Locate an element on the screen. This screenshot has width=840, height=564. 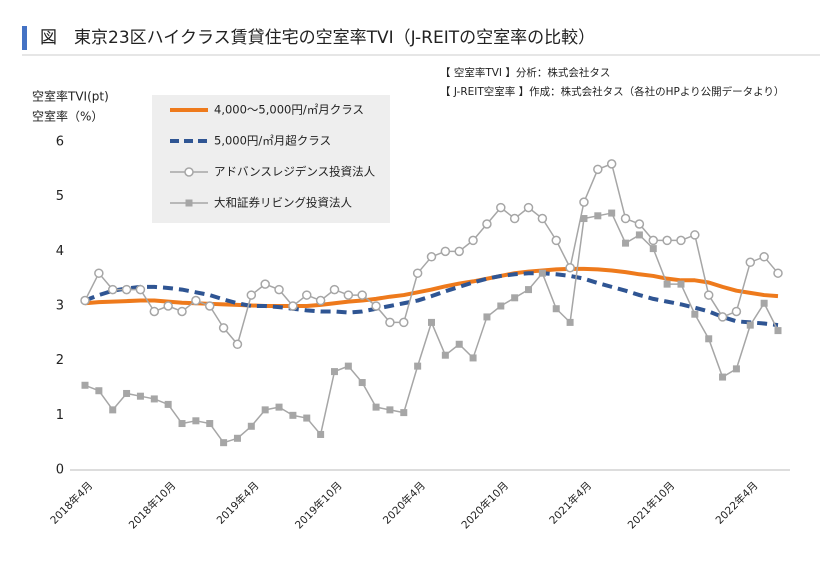
note: 【 J-REIT空室率 】作成：株式会社タス（各社のHPより公開データより） is located at coordinates (612, 91).